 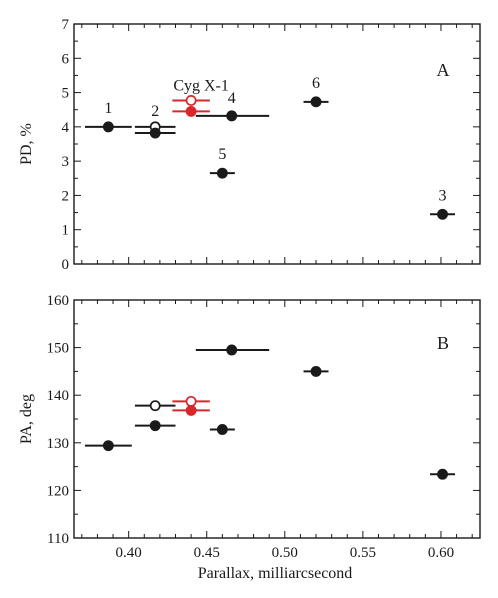 I want to click on y-tick-label: 0, so click(x=66, y=265).